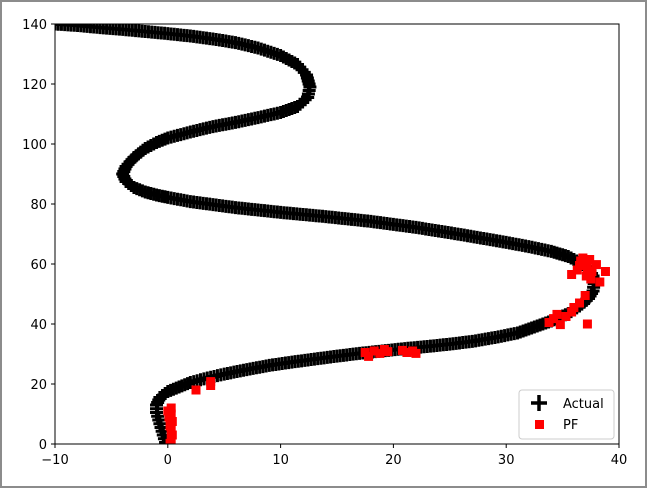  I want to click on x-tick-label: 30, so click(506, 460).